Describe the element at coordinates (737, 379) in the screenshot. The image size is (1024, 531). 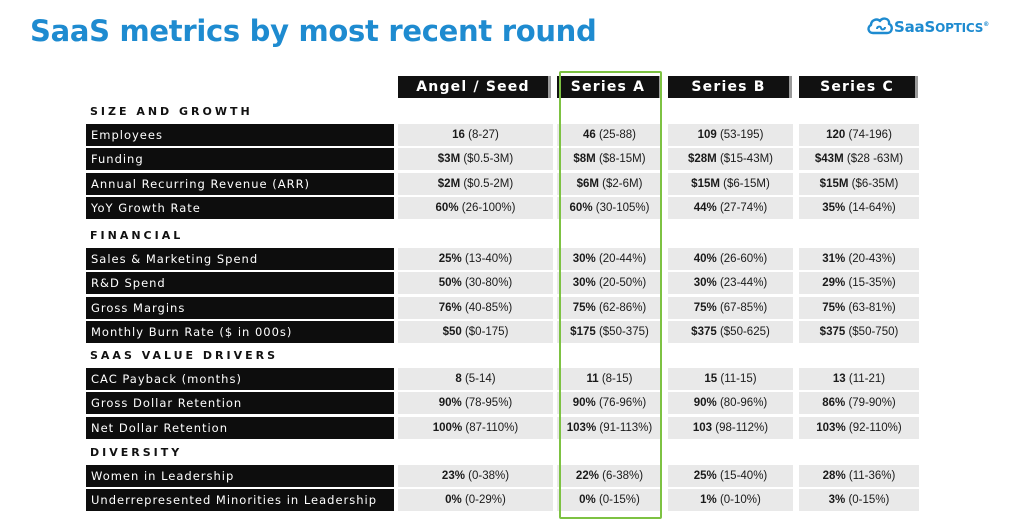
I see `cell-range: (11-15)` at that location.